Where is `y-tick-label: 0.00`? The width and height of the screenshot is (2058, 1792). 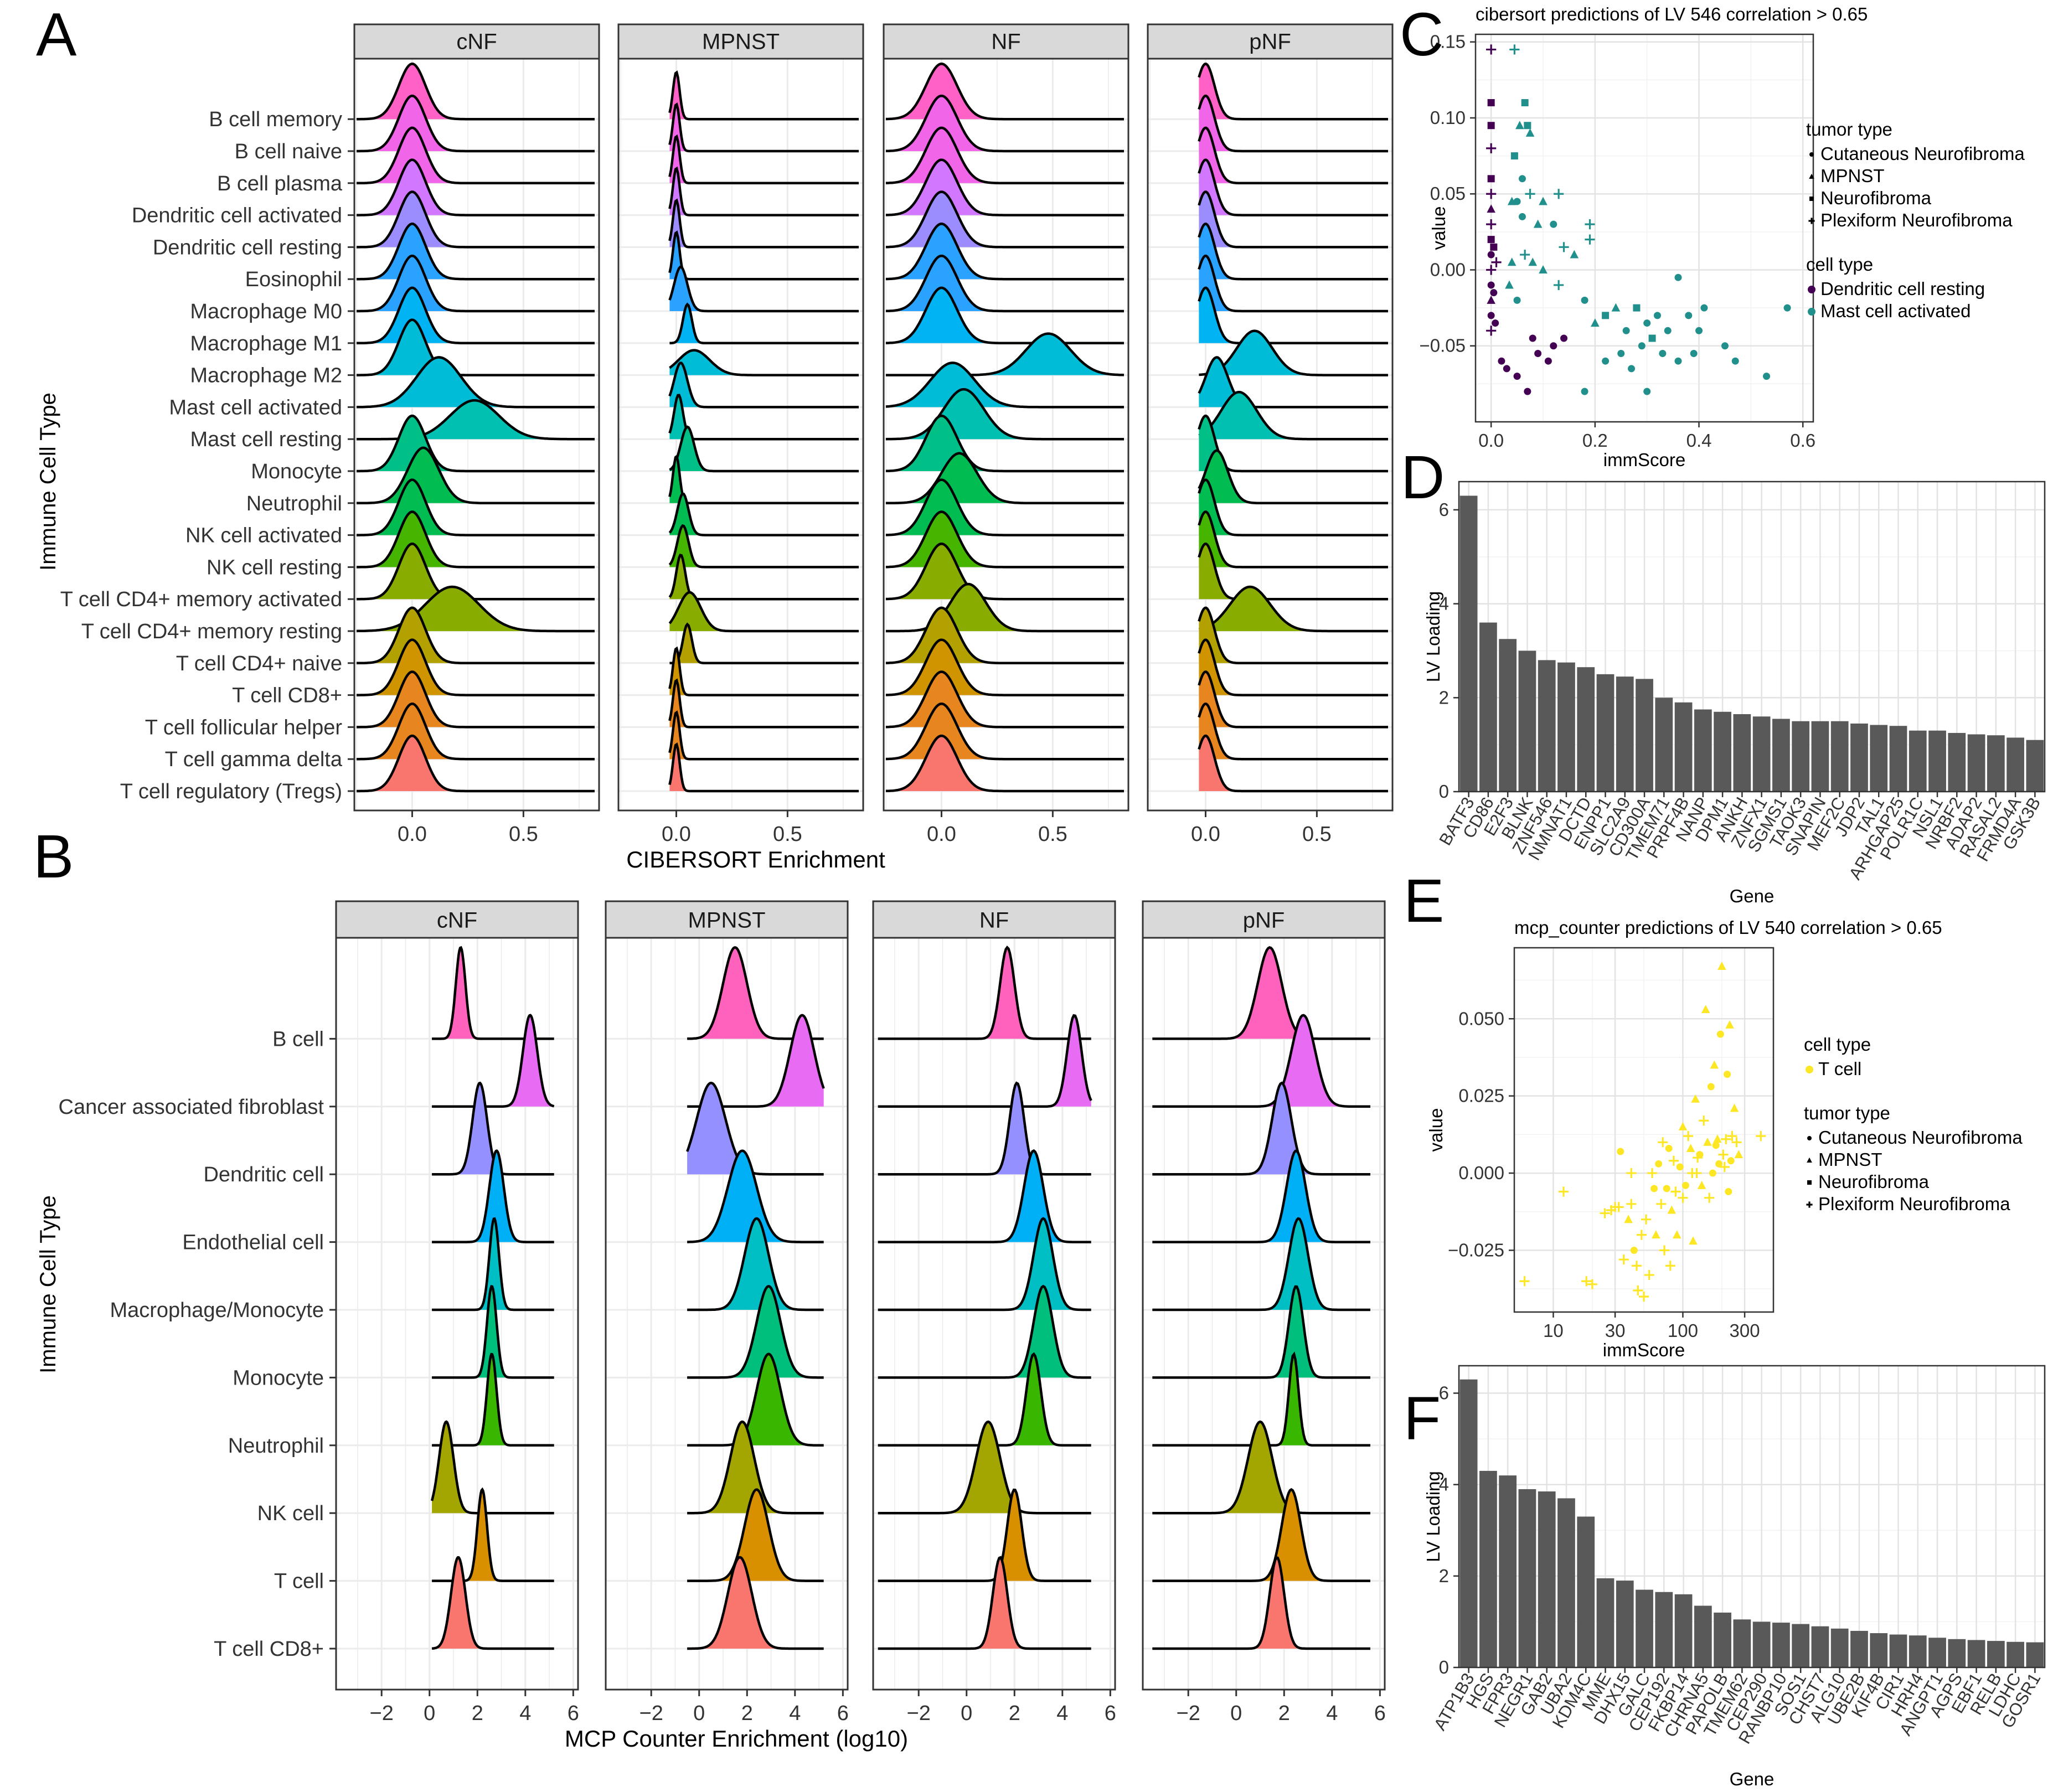 y-tick-label: 0.00 is located at coordinates (1448, 269).